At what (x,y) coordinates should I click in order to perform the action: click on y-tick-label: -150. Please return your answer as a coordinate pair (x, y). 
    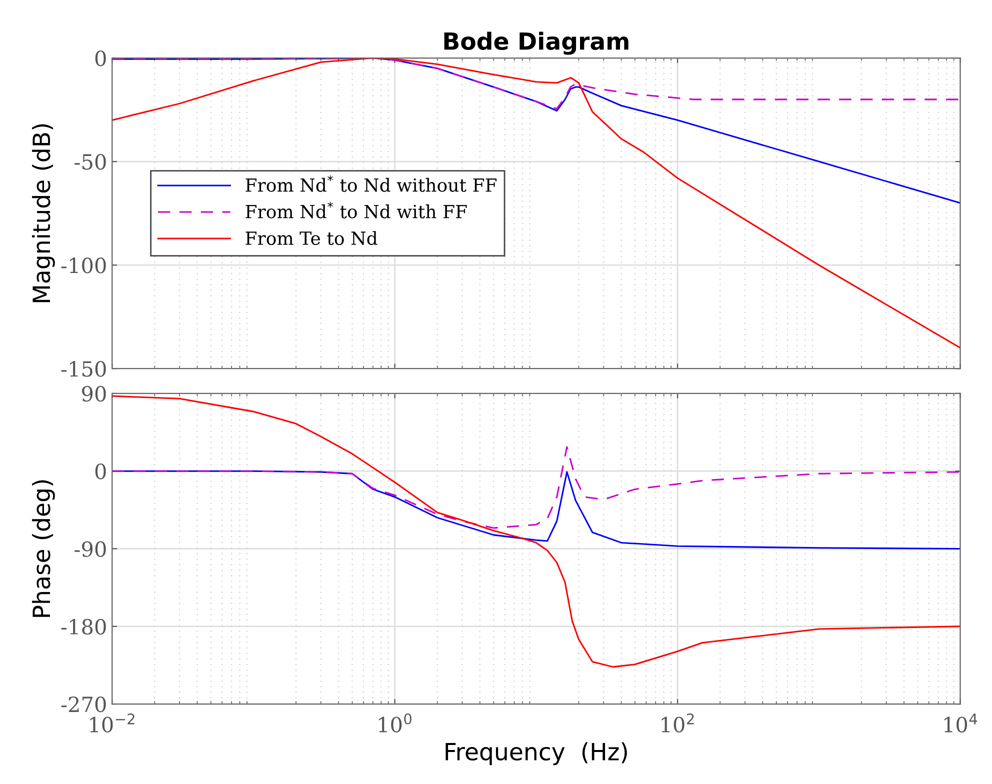
    Looking at the image, I should click on (83, 369).